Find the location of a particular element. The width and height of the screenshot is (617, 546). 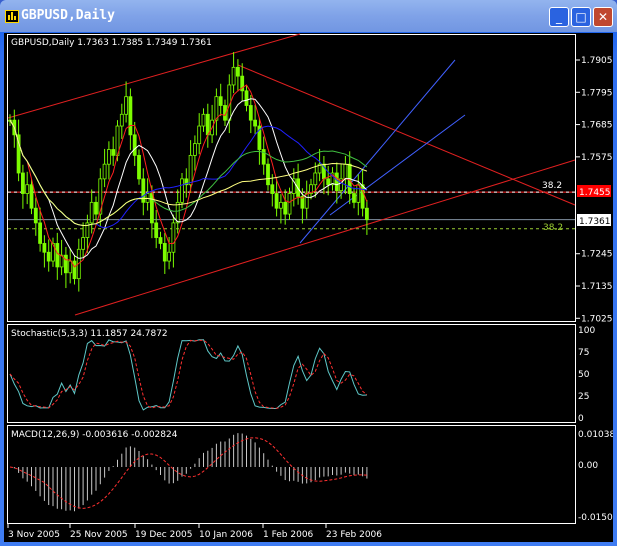

line-price-marker is located at coordinates (594, 191).